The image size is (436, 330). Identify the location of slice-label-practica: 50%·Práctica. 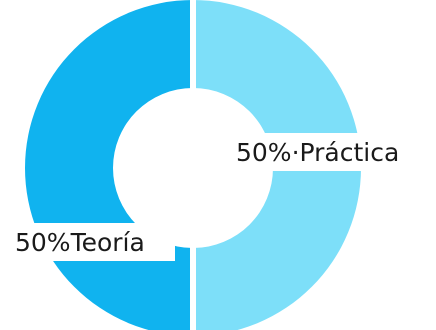
(317, 152).